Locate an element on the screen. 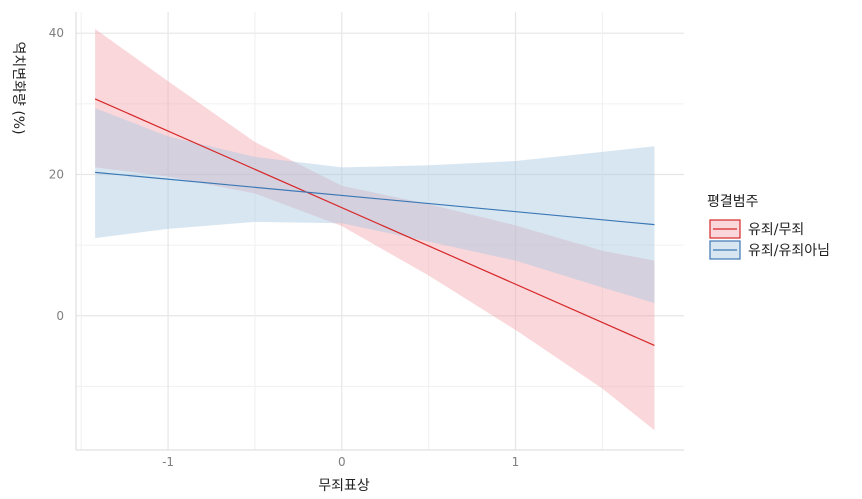 This screenshot has height=499, width=862. y-axis-title: 역치변화량 (%) is located at coordinates (18, 87).